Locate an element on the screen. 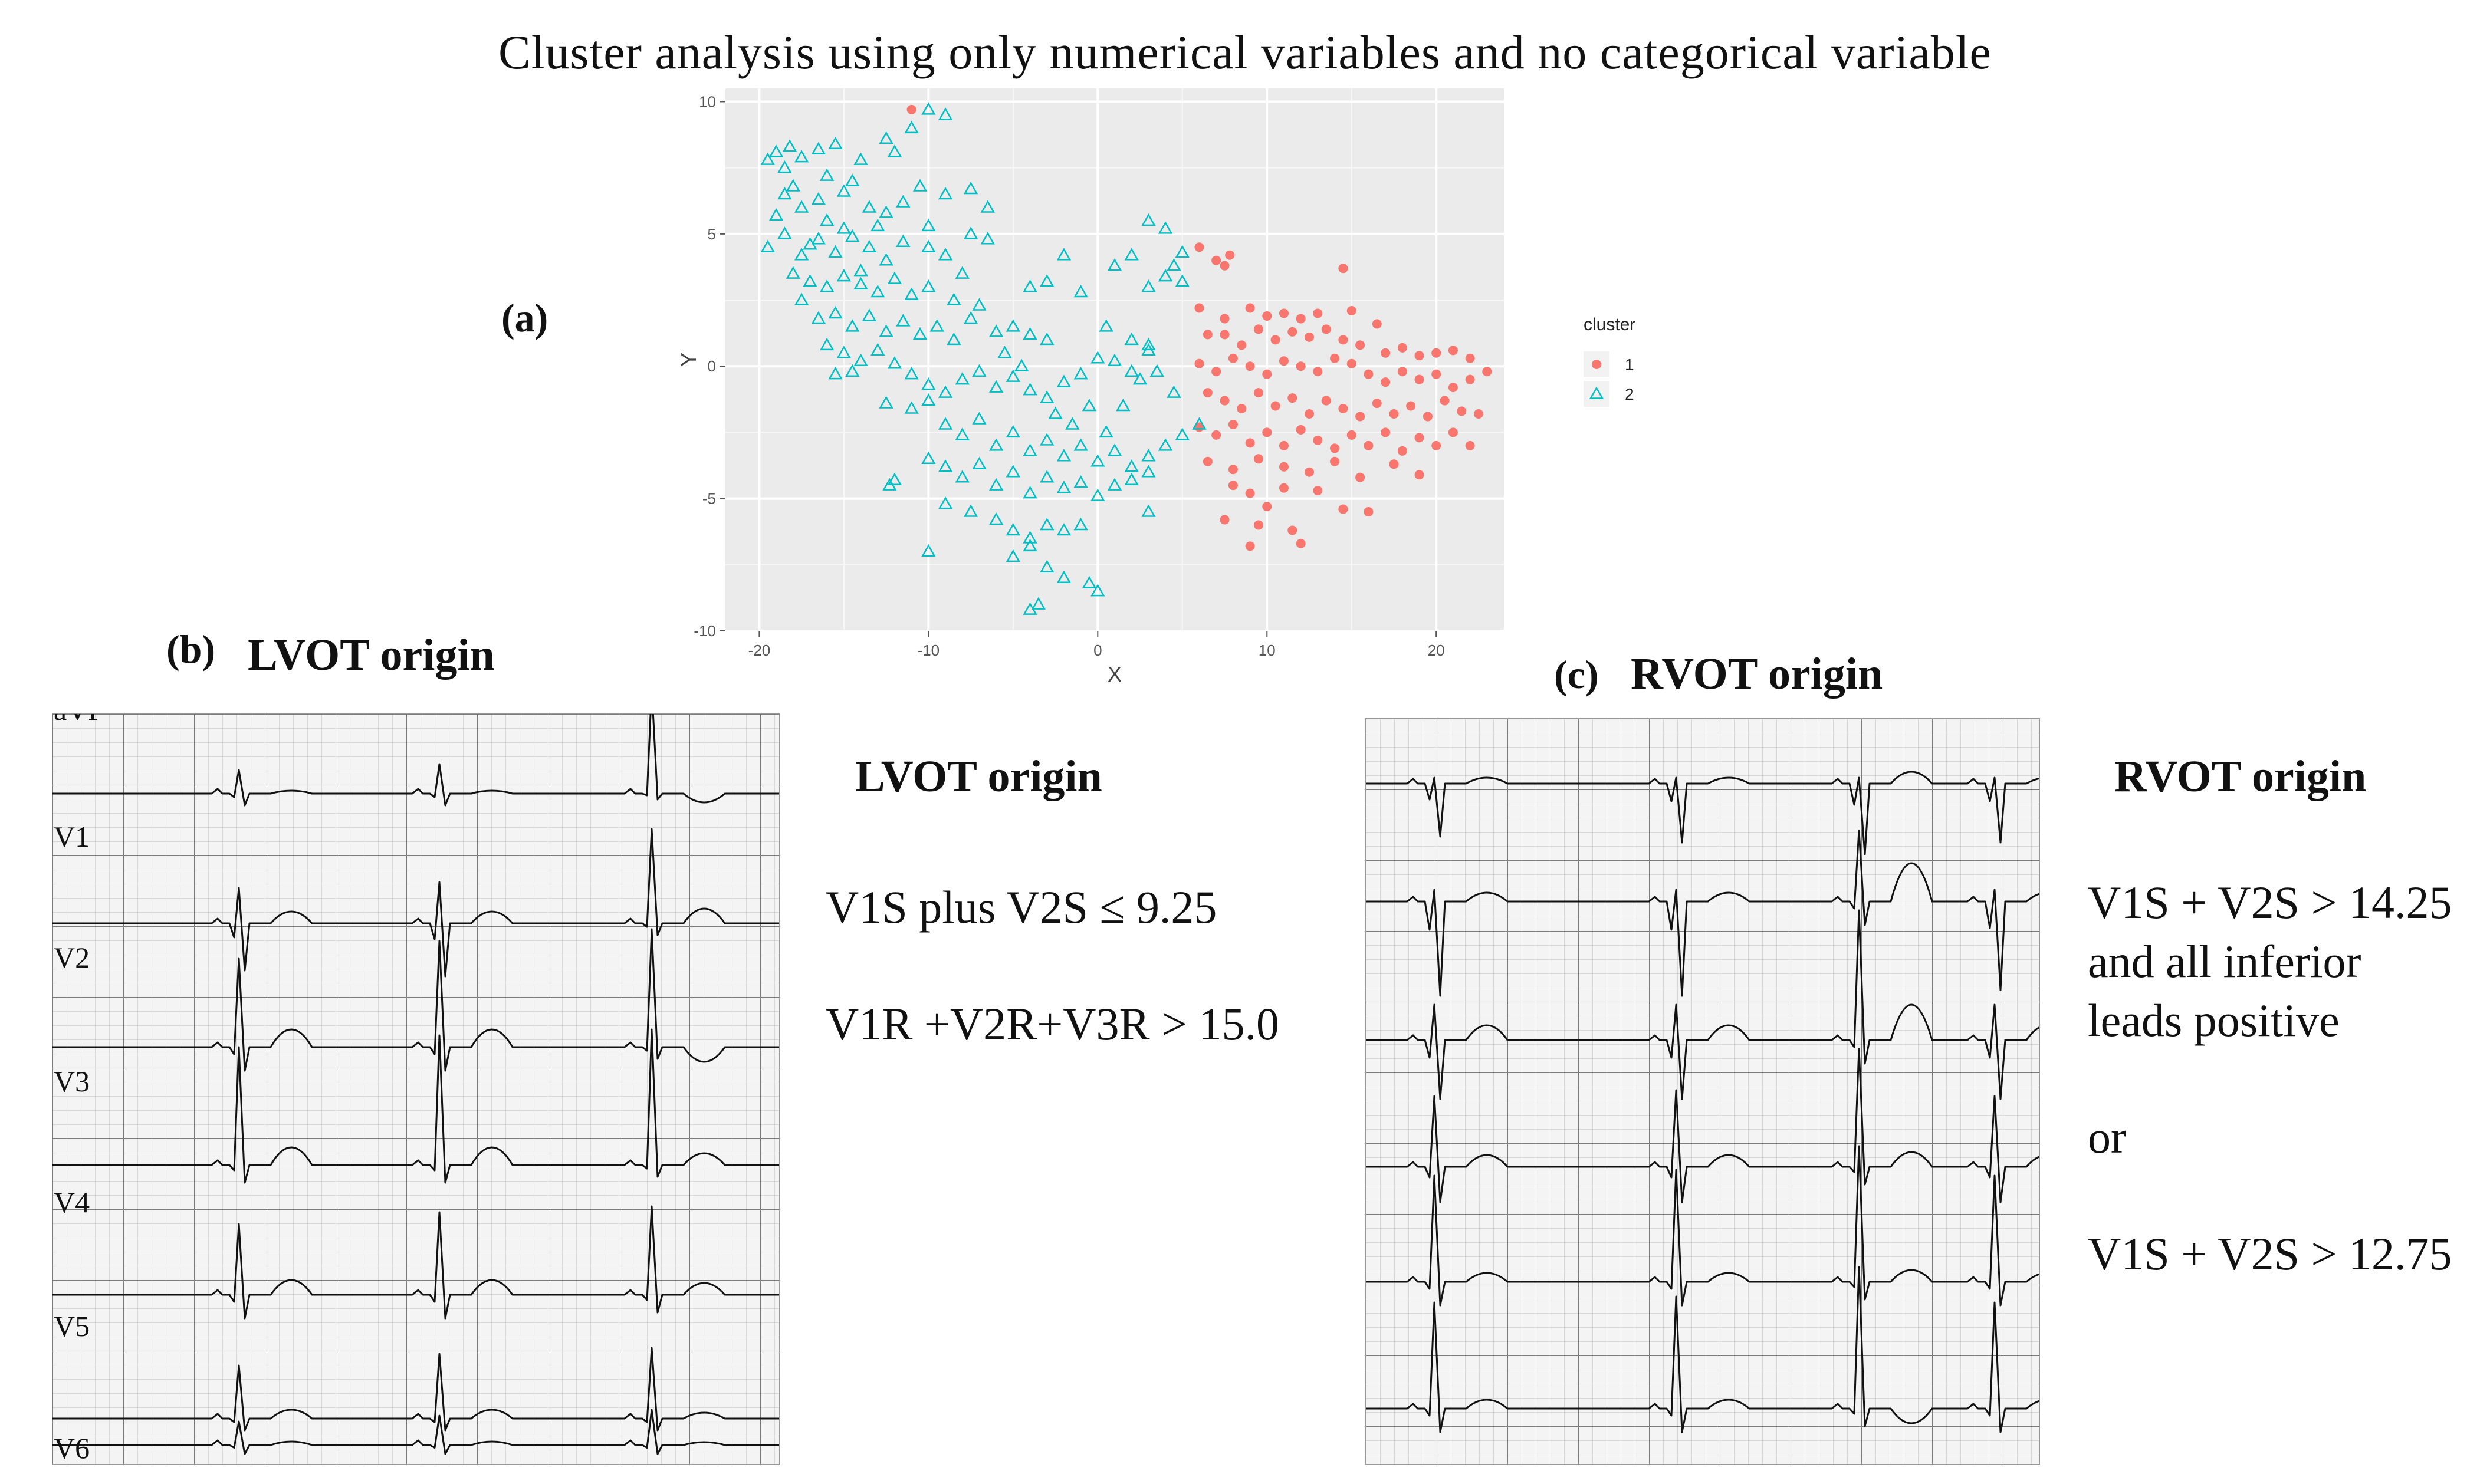 The width and height of the screenshot is (2490, 1484). ecg-lvot-traces is located at coordinates (416, 1084).